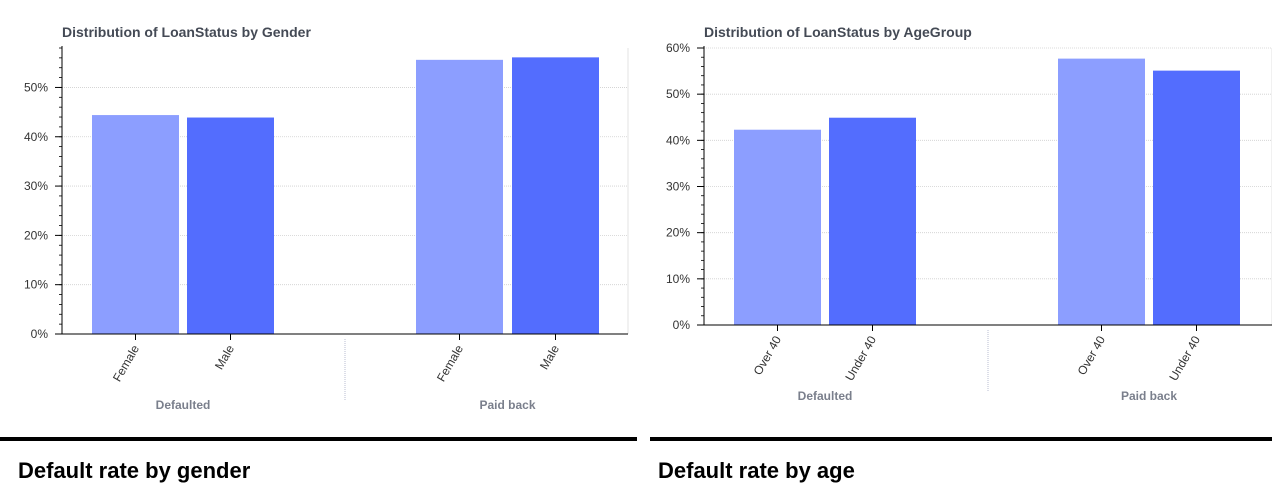 This screenshot has width=1272, height=498. Describe the element at coordinates (134, 470) in the screenshot. I see `caption-gender: Default rate by gender` at that location.